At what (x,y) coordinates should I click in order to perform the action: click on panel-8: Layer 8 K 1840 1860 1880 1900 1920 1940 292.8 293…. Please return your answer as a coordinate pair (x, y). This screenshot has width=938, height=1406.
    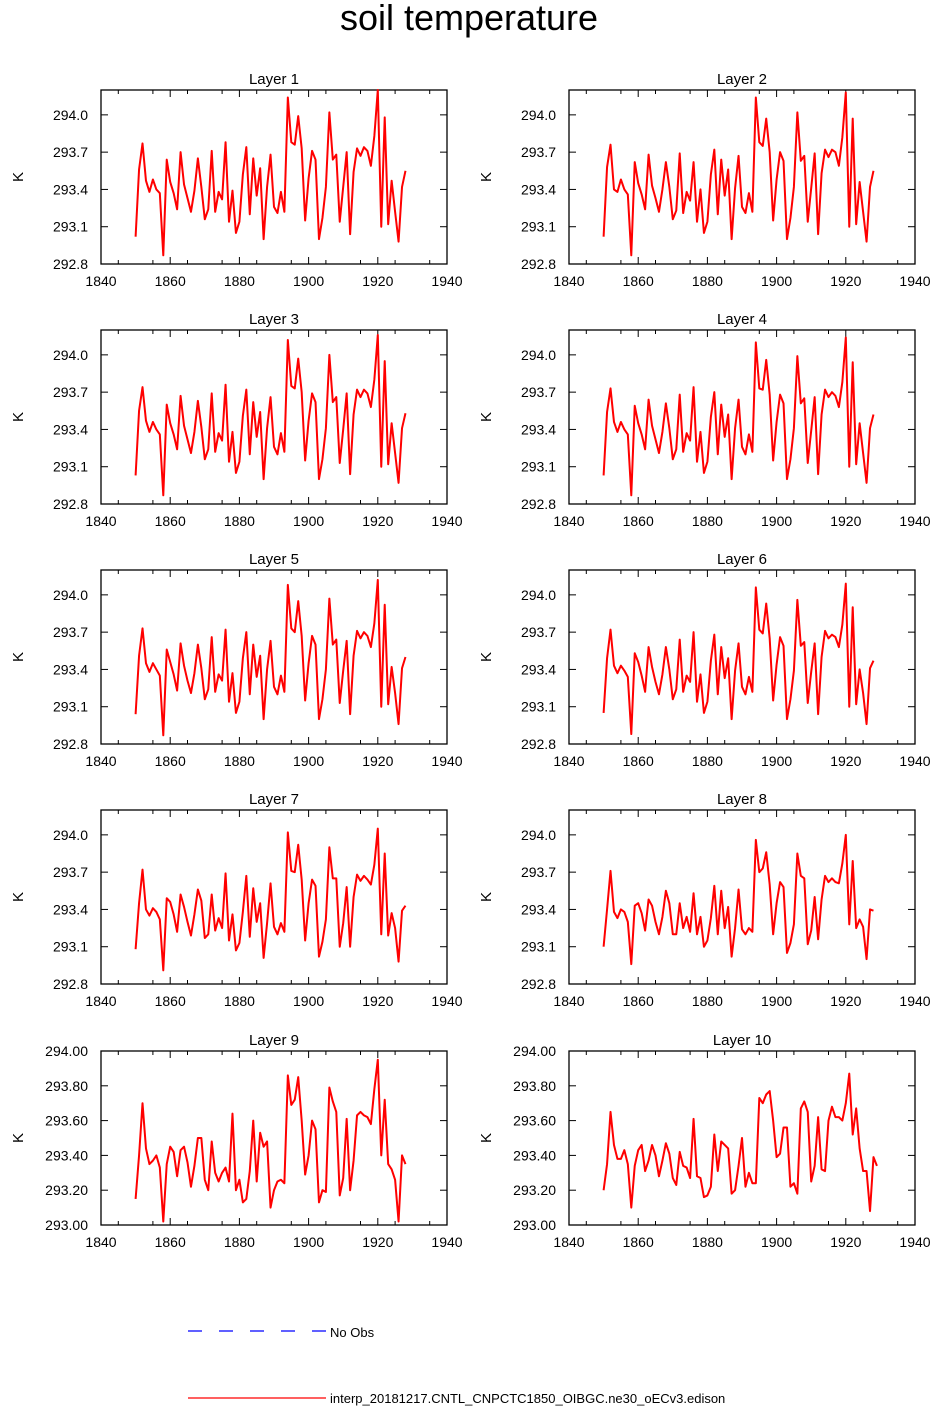
    Looking at the image, I should click on (704, 900).